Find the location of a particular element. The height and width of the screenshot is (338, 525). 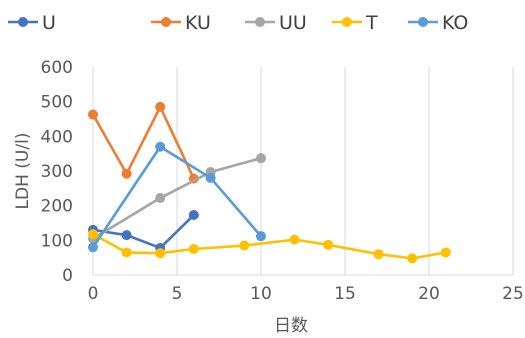

y-tick-label: 0 is located at coordinates (67, 276).